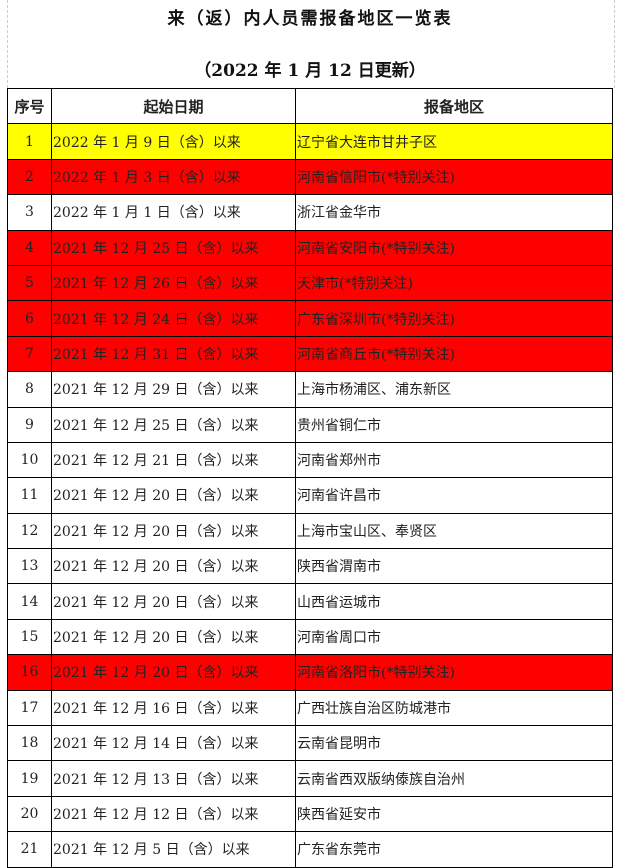  What do you see at coordinates (173, 389) in the screenshot?
I see `cell-date: 2021 年 12 月 29 日（含）以来` at bounding box center [173, 389].